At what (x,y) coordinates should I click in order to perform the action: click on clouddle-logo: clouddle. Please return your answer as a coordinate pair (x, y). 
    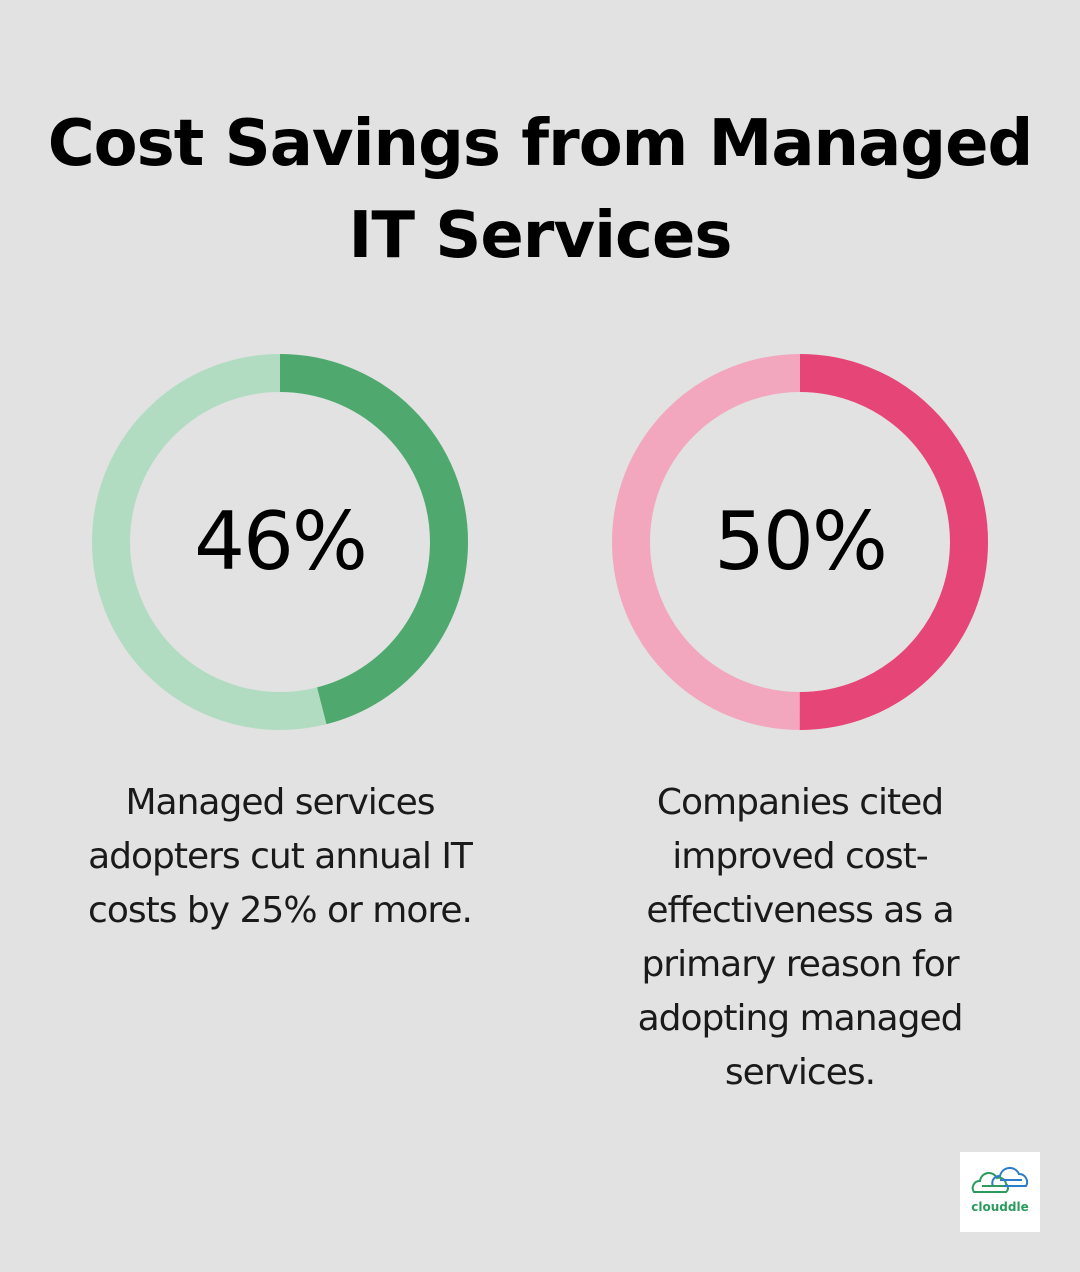
    Looking at the image, I should click on (1000, 1192).